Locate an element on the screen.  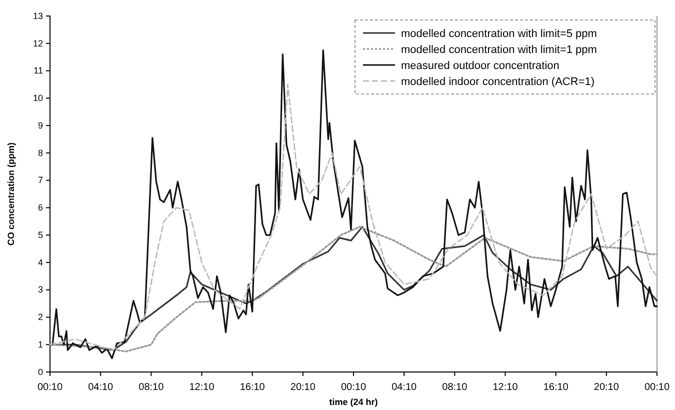
y-tick-label: 6 is located at coordinates (40, 207).